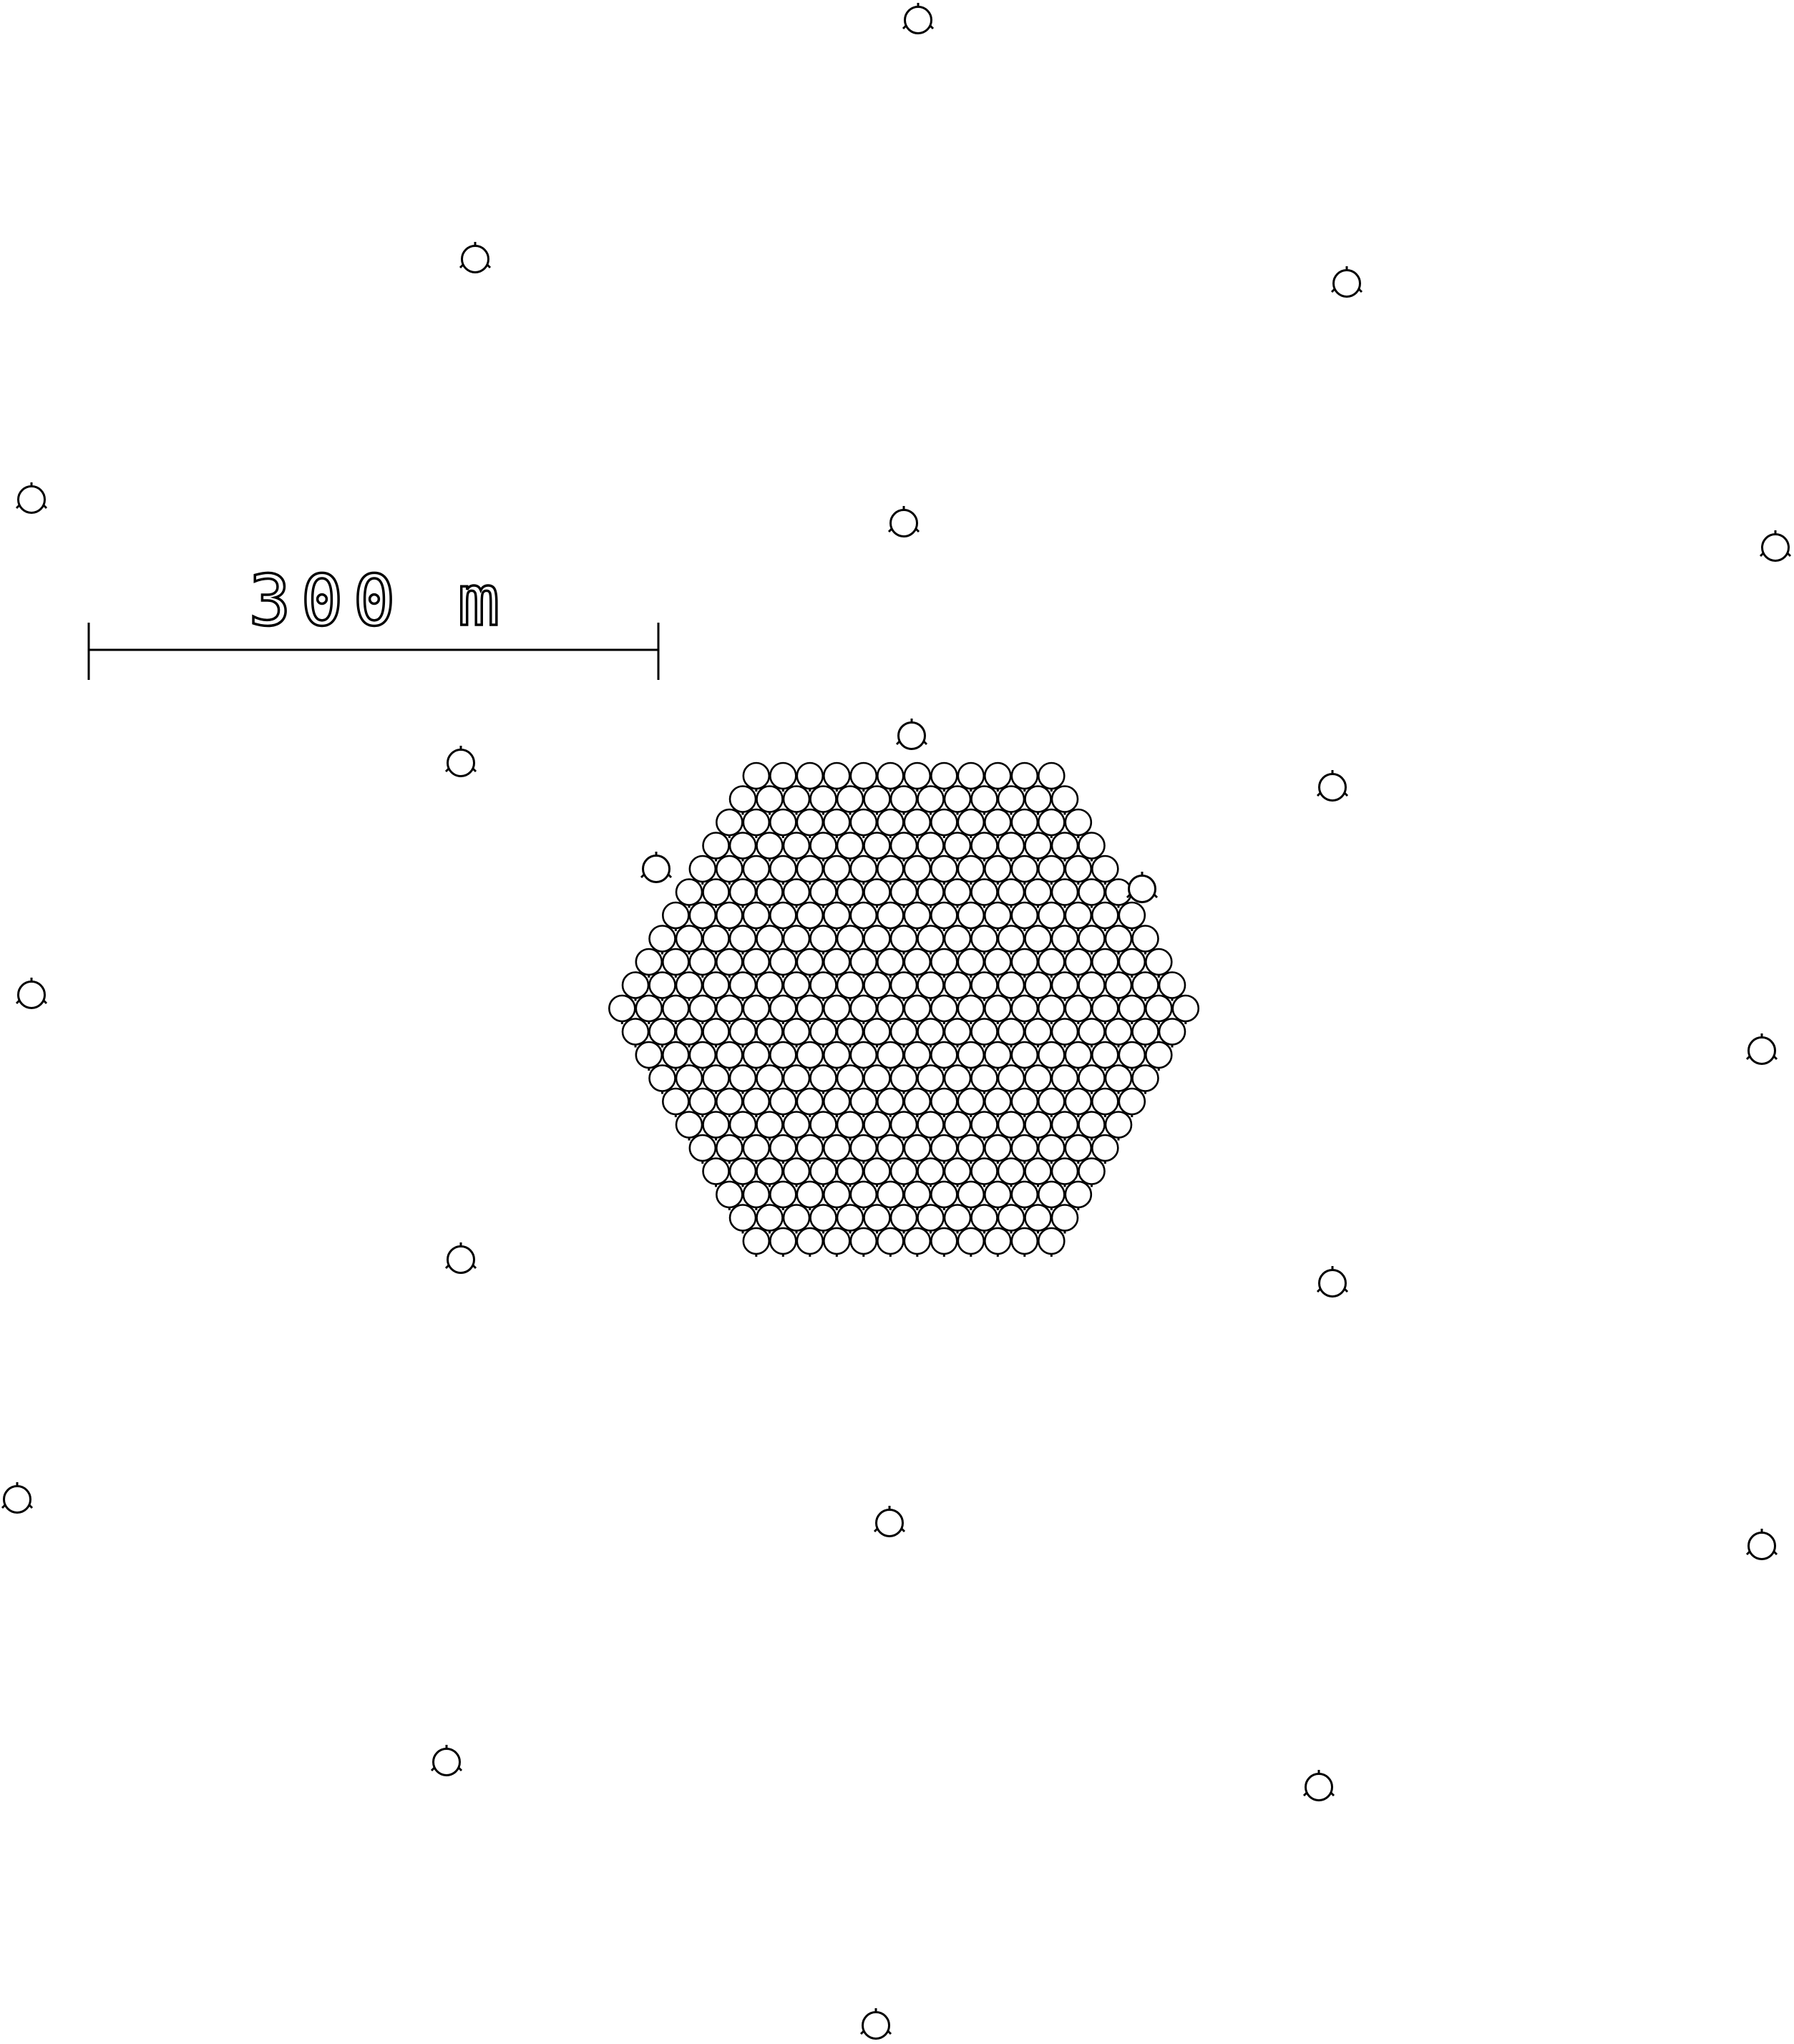  What do you see at coordinates (373, 652) in the screenshot?
I see `scale-bar` at bounding box center [373, 652].